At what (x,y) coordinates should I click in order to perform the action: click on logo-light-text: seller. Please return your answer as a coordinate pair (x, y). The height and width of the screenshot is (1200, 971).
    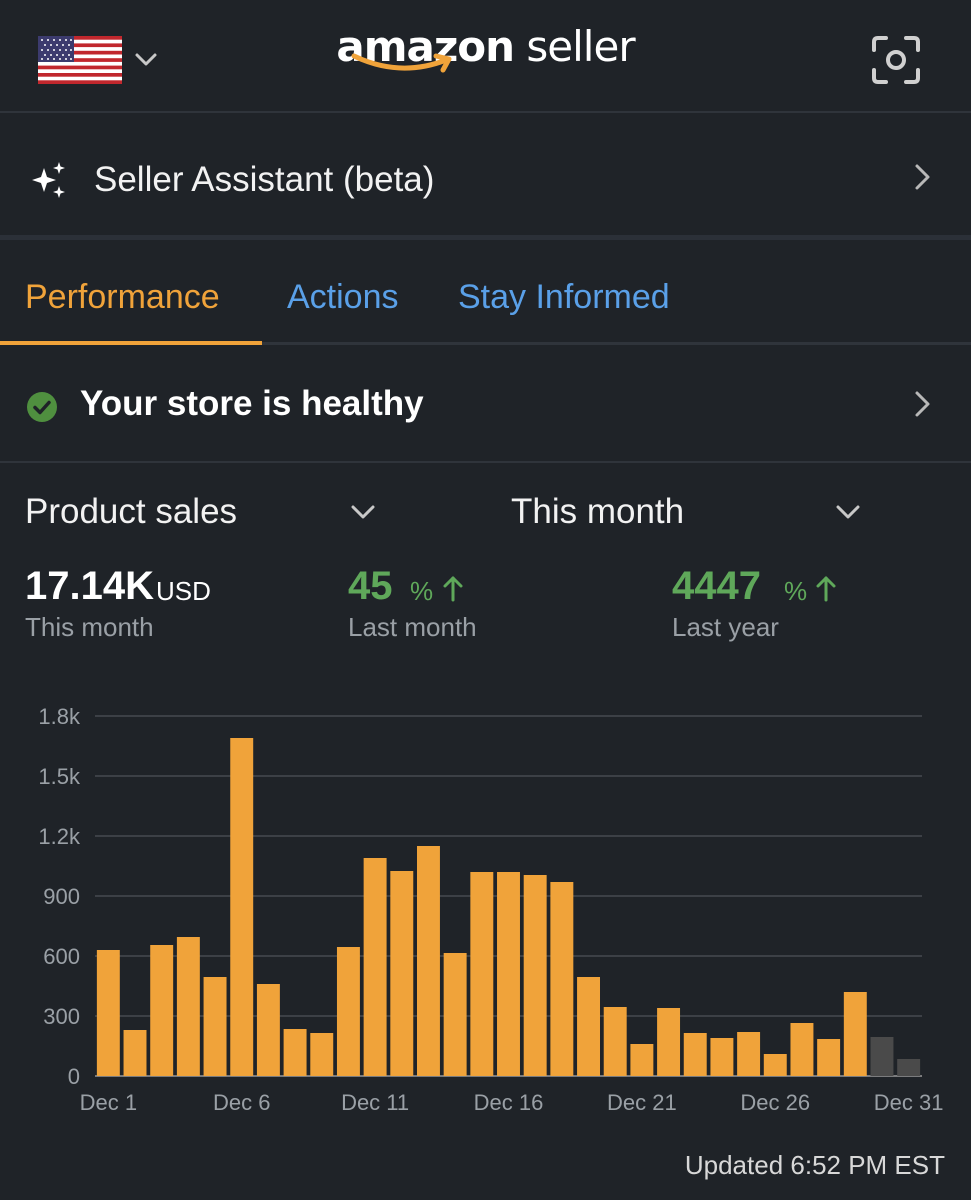
    Looking at the image, I should click on (574, 46).